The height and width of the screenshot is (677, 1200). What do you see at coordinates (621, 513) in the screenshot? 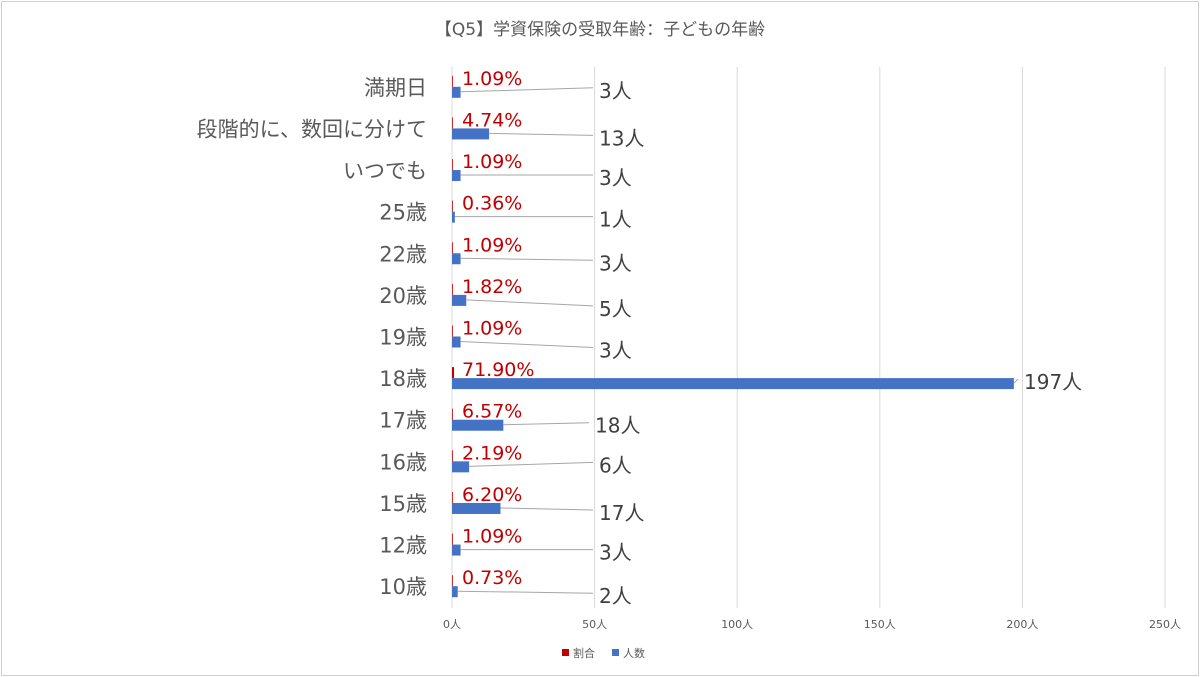
I see `count-label: 17人` at bounding box center [621, 513].